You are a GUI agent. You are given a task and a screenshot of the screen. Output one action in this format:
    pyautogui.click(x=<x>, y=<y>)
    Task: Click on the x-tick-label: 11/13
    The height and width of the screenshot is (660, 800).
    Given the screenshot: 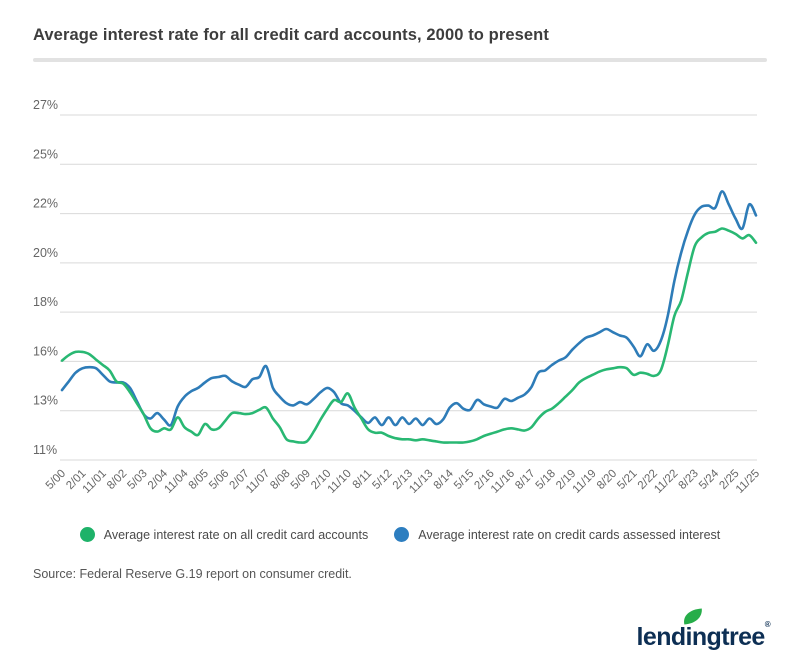 What is the action you would take?
    pyautogui.click(x=421, y=482)
    